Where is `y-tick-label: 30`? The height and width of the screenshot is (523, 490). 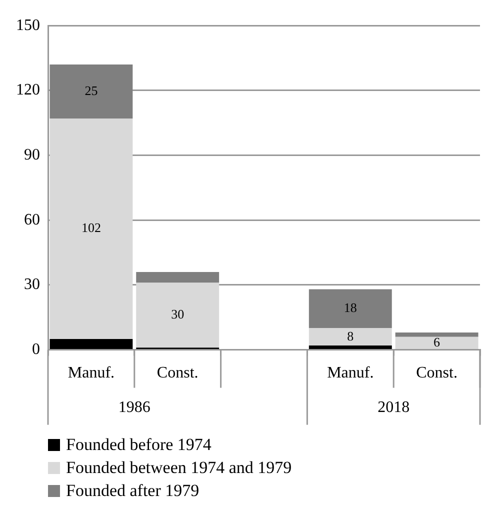
y-tick-label: 30 is located at coordinates (32, 285).